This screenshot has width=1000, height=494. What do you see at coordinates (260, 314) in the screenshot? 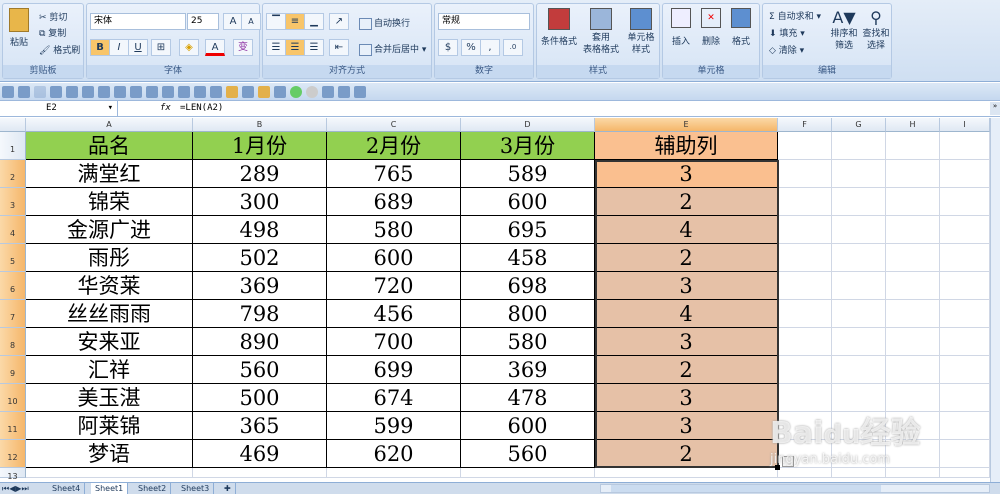
I see `table-cell: 798` at bounding box center [260, 314].